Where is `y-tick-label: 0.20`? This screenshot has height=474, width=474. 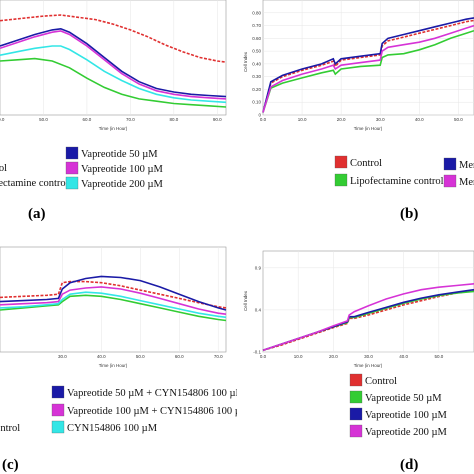
y-tick-label: 0.20 is located at coordinates (256, 89).